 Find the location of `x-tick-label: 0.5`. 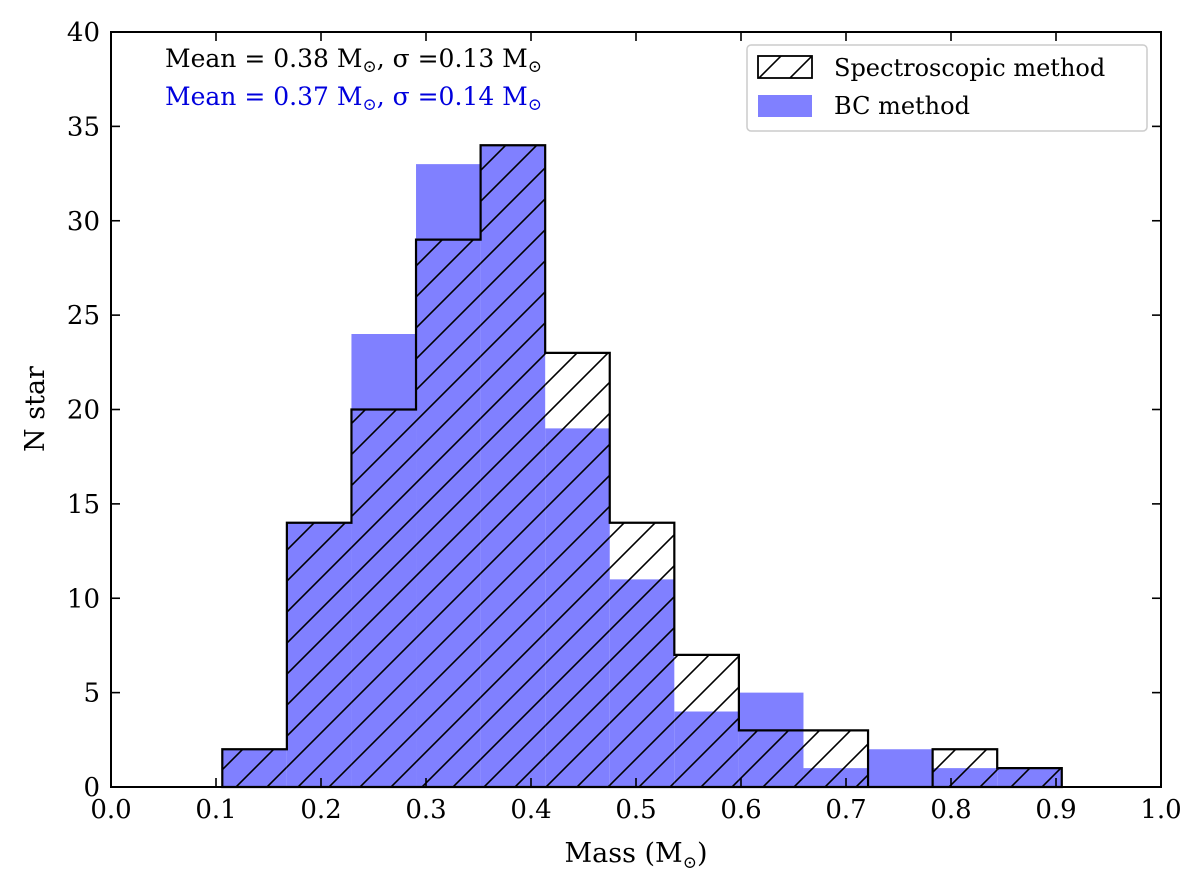

x-tick-label: 0.5 is located at coordinates (635, 810).